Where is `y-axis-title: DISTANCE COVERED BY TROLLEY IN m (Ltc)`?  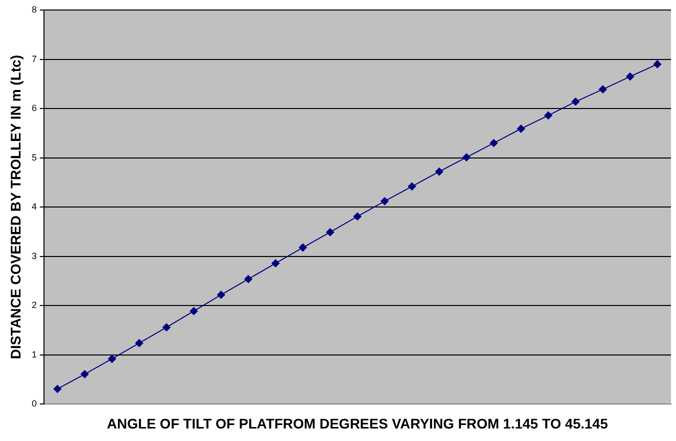 y-axis-title: DISTANCE COVERED BY TROLLEY IN m (Ltc) is located at coordinates (15, 207).